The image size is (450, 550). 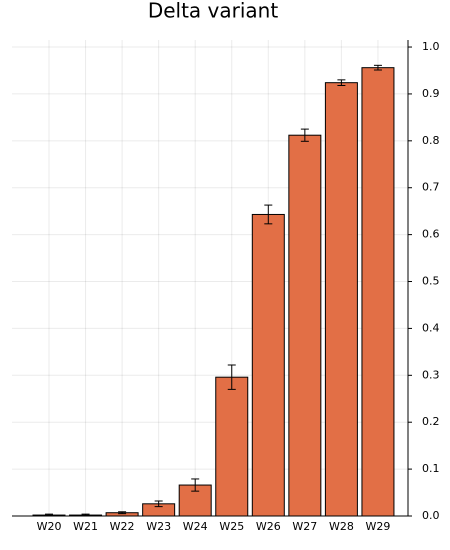 What do you see at coordinates (431, 93) in the screenshot?
I see `y-tick-label: 0.9` at bounding box center [431, 93].